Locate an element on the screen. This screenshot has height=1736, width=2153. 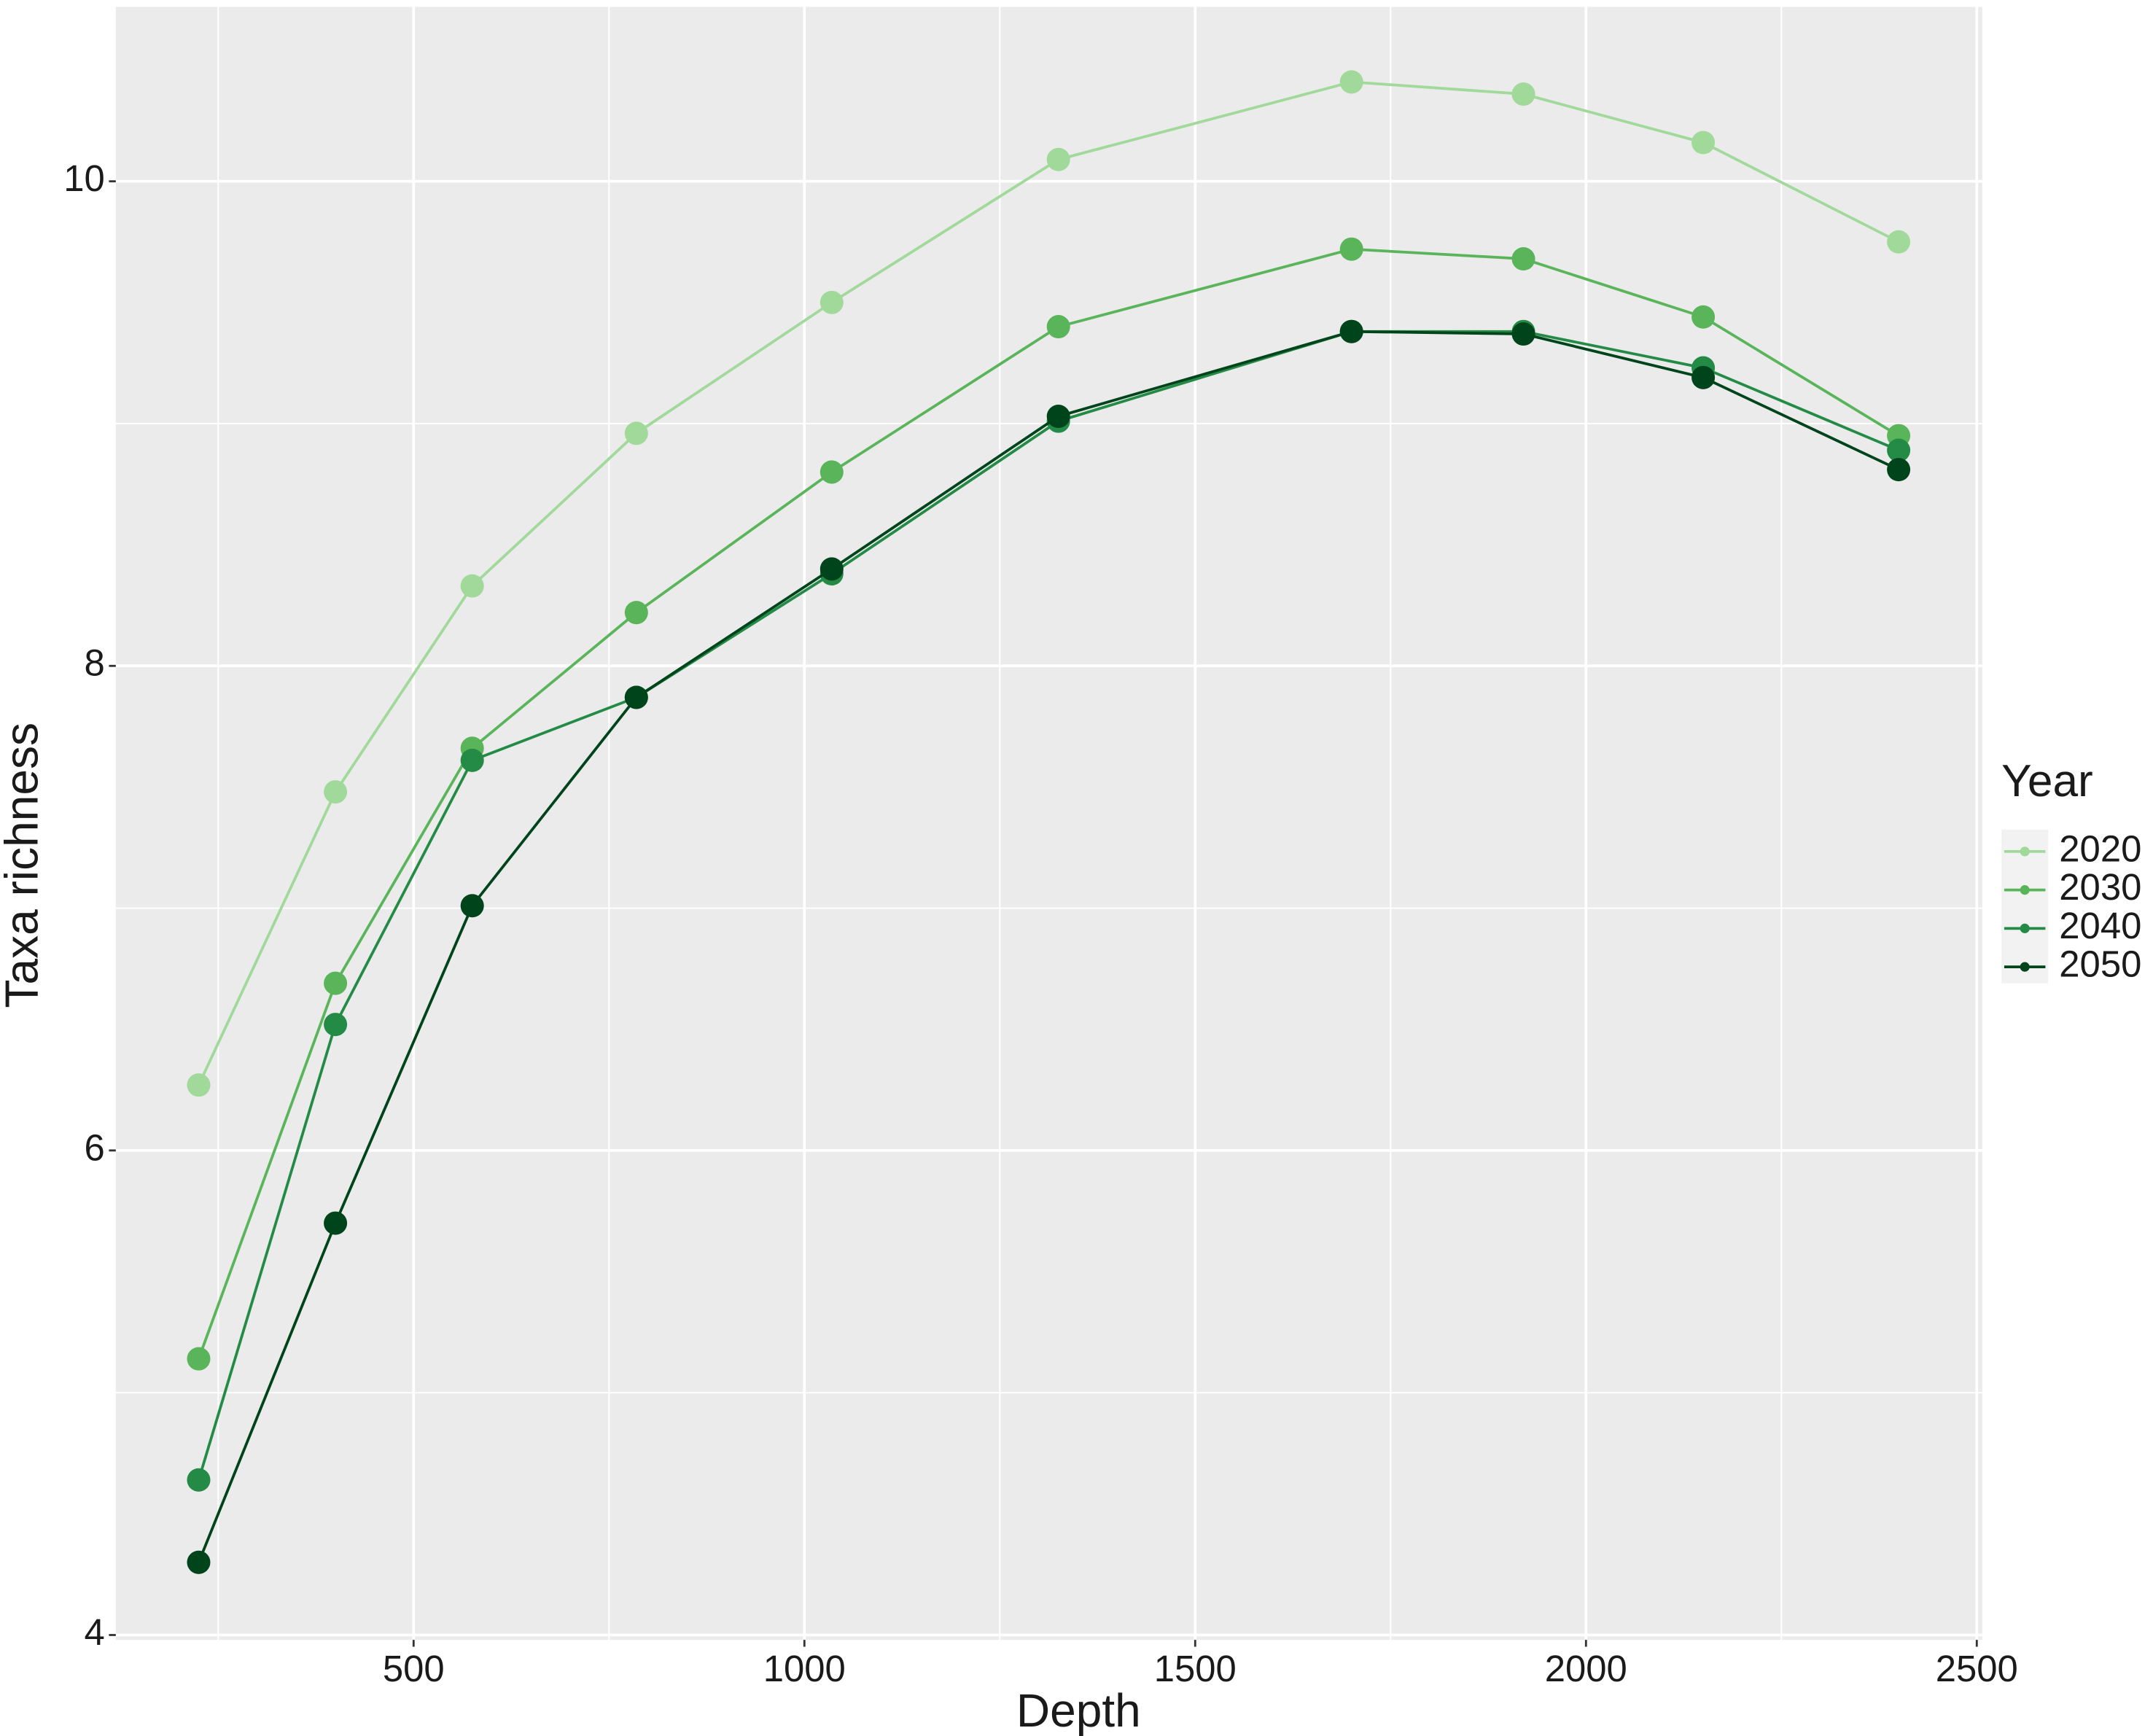
x-tick-label: 2500 is located at coordinates (1977, 1668).